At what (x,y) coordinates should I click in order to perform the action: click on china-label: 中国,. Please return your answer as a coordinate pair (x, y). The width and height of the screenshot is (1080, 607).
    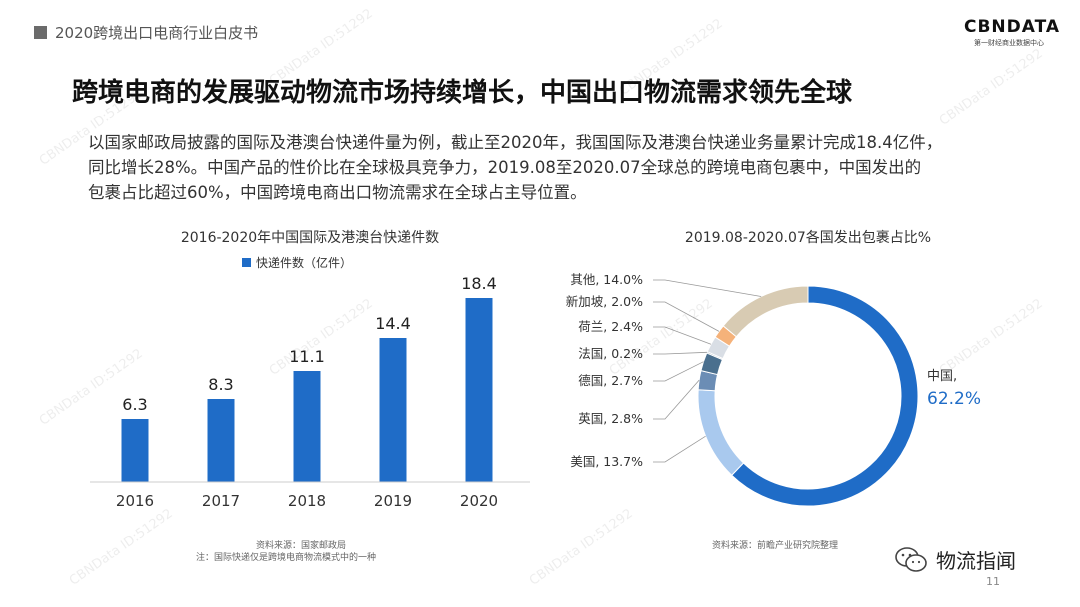
    Looking at the image, I should click on (942, 376).